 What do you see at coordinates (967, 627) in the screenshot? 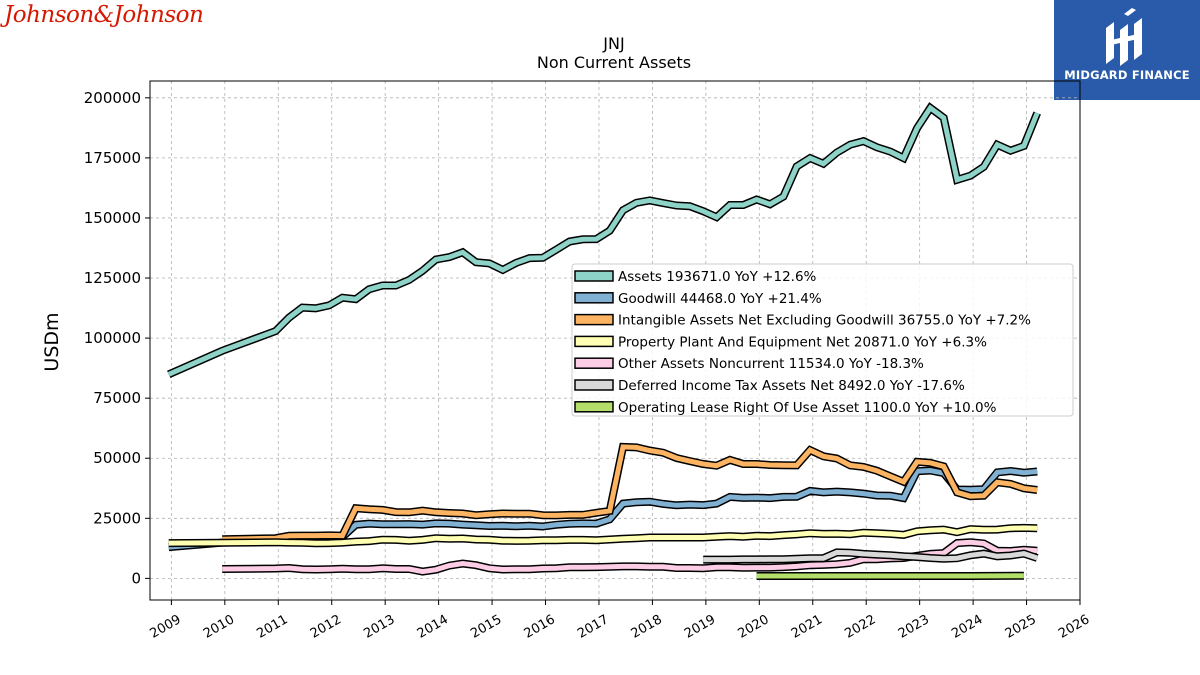
I see `x-tick-label: 2024` at bounding box center [967, 627].